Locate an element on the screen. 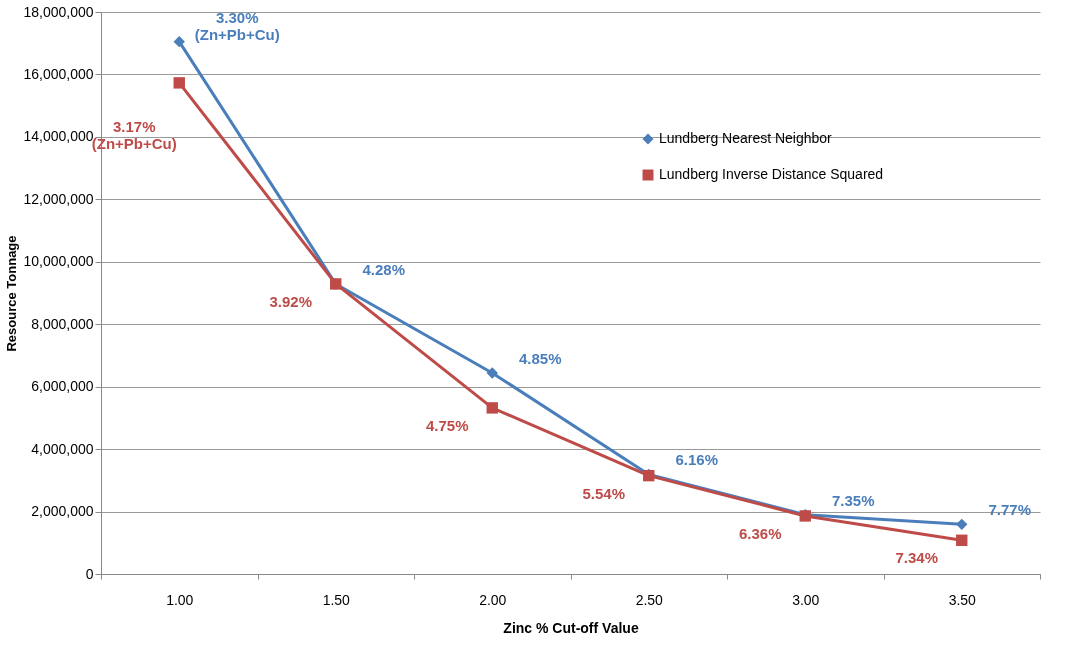 Image resolution: width=1066 pixels, height=657 pixels. x-tick-label: 1.00 is located at coordinates (180, 599).